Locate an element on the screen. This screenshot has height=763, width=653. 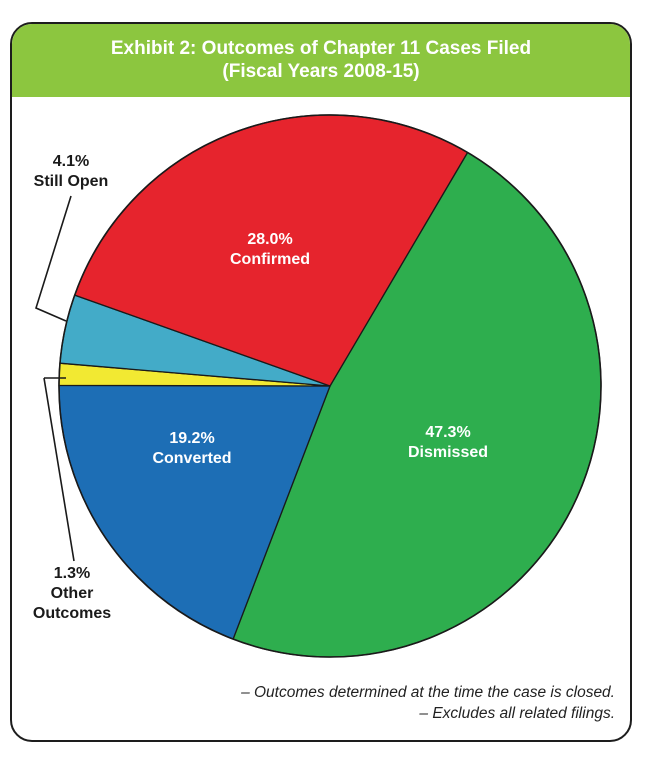
leader-line-still-open is located at coordinates (53, 258).